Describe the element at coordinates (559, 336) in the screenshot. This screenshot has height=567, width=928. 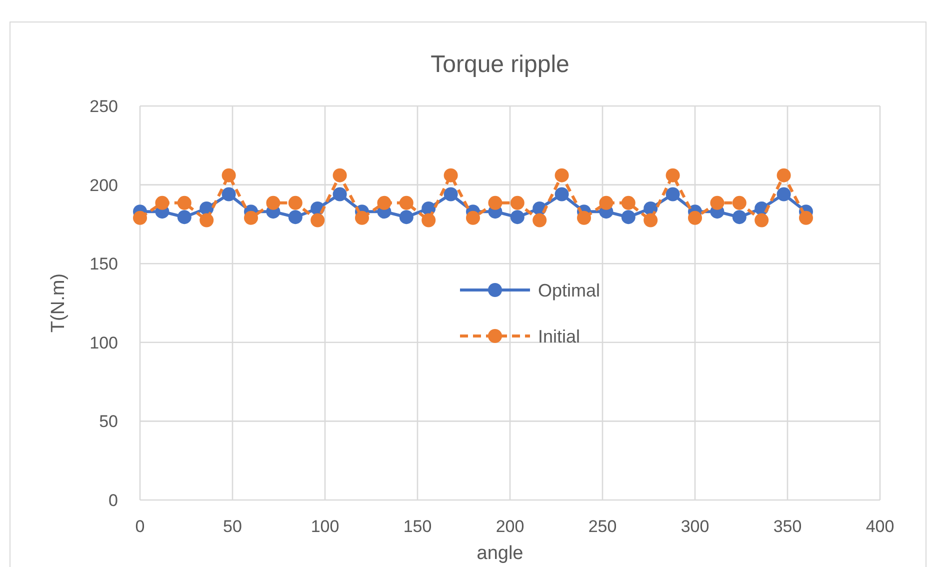
I see `legend-label: Initial` at that location.